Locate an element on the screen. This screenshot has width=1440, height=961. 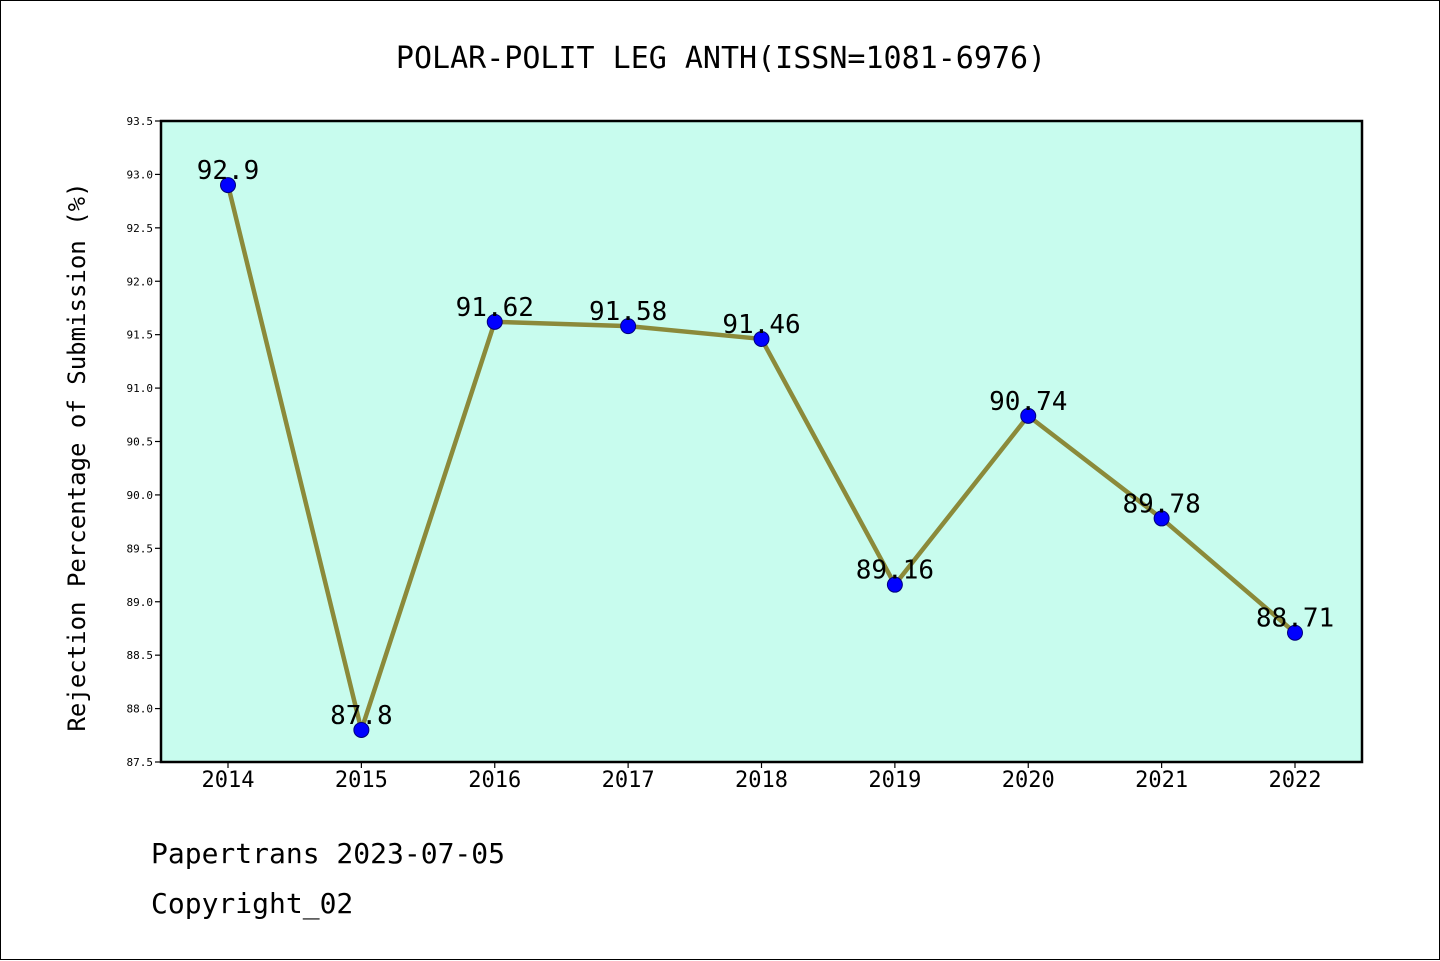
data-label: 91.58 is located at coordinates (628, 312).